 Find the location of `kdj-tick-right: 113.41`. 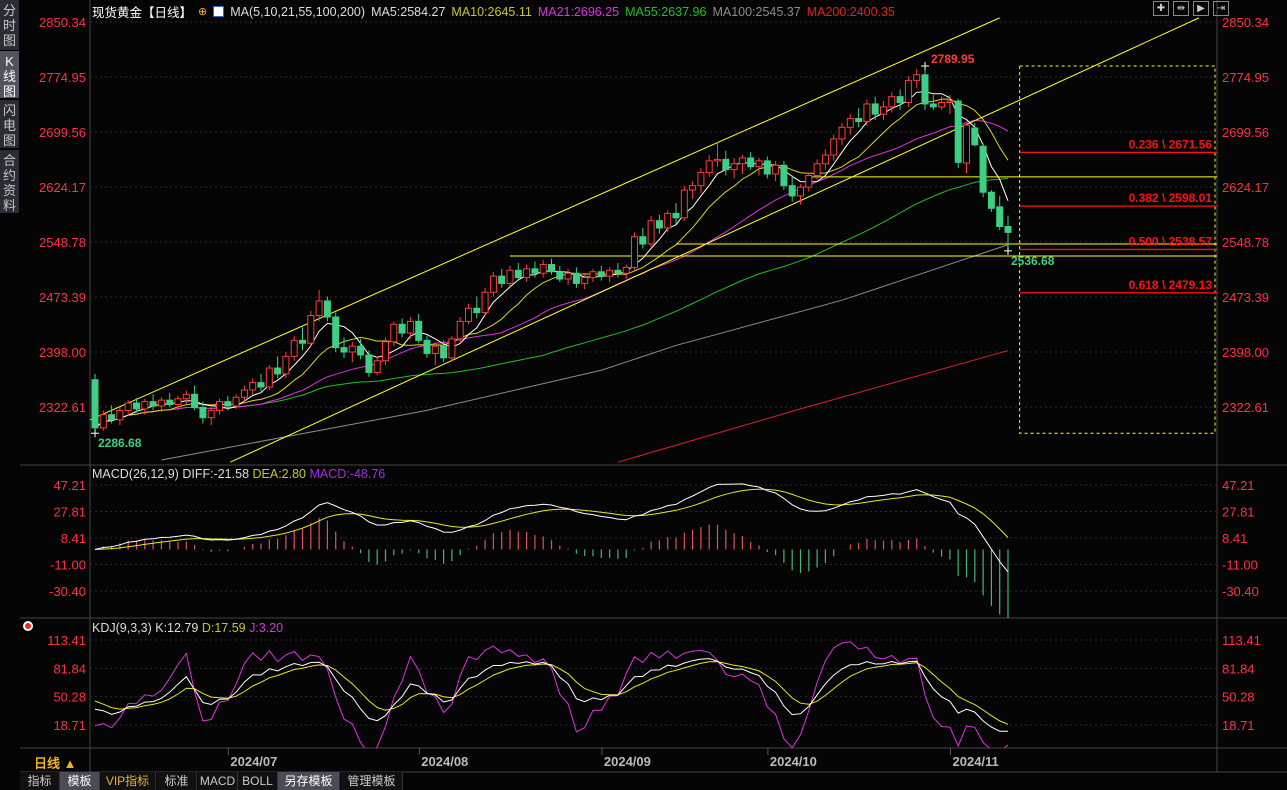

kdj-tick-right: 113.41 is located at coordinates (1241, 640).